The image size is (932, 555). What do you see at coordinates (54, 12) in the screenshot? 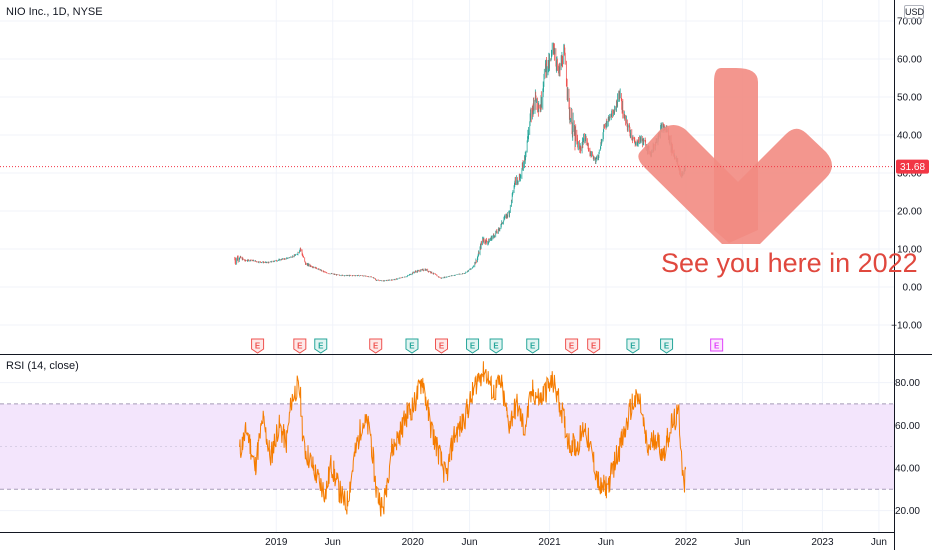
I see `symbol-title: NIO Inc., 1D, NYSE` at bounding box center [54, 12].